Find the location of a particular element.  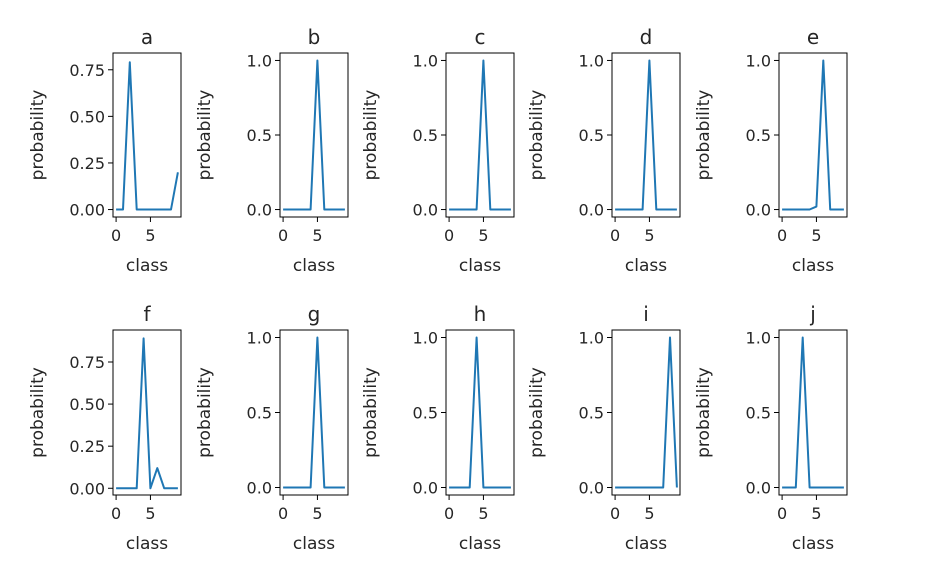

subplot-title: e is located at coordinates (813, 37).